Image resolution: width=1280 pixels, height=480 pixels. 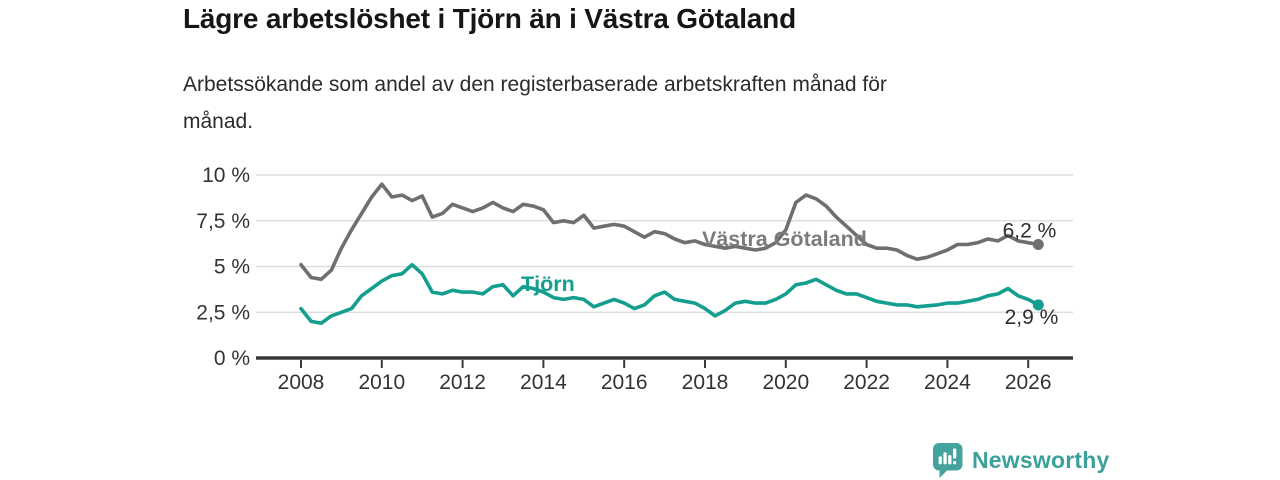 What do you see at coordinates (226, 175) in the screenshot?
I see `y-tick-label: 10 %` at bounding box center [226, 175].